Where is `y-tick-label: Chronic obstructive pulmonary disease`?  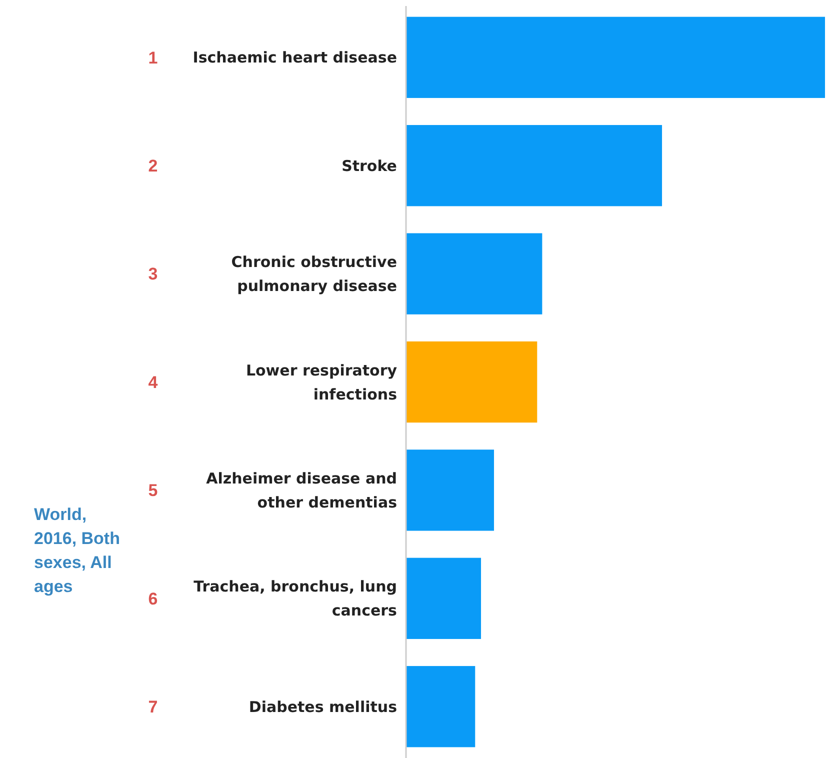
y-tick-label: Chronic obstructive pulmonary disease is located at coordinates (314, 274).